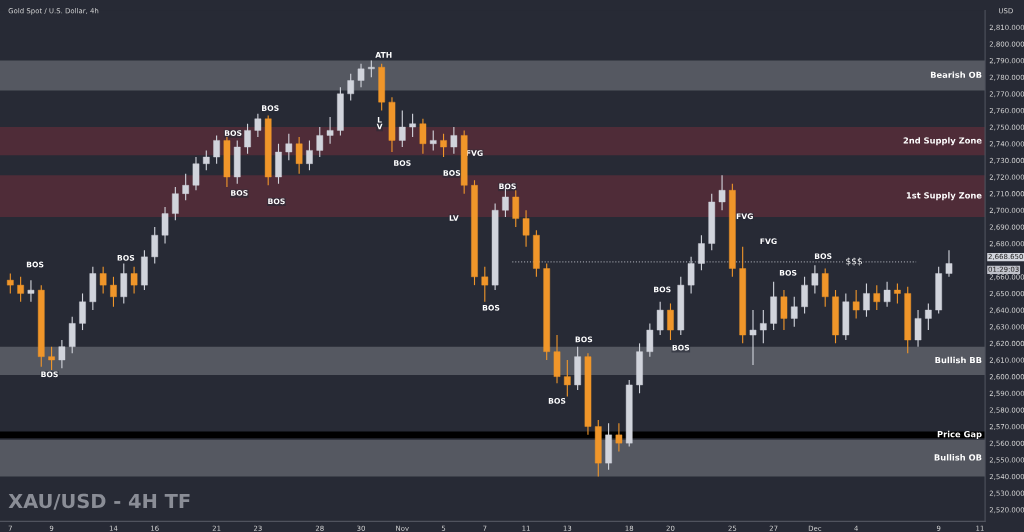  Describe the element at coordinates (854, 261) in the screenshot. I see `ref-line-label: $$$` at that location.